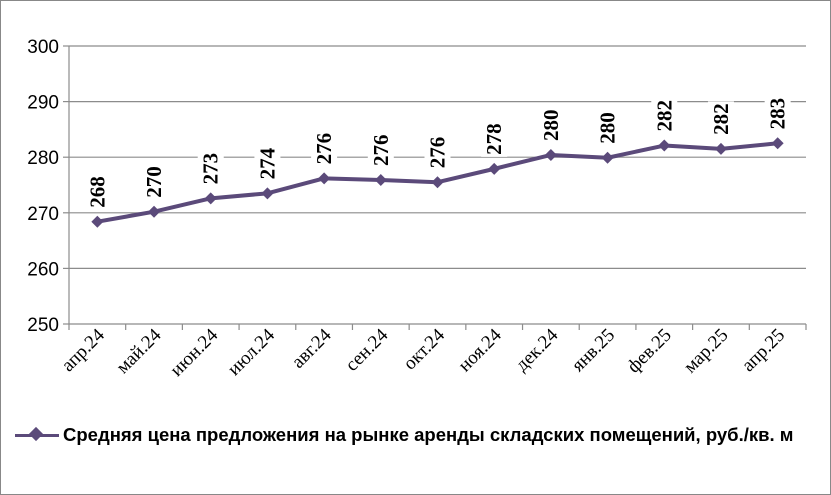 Image resolution: width=831 pixels, height=495 pixels. I want to click on x-tick-label: ноя.24, so click(480, 350).